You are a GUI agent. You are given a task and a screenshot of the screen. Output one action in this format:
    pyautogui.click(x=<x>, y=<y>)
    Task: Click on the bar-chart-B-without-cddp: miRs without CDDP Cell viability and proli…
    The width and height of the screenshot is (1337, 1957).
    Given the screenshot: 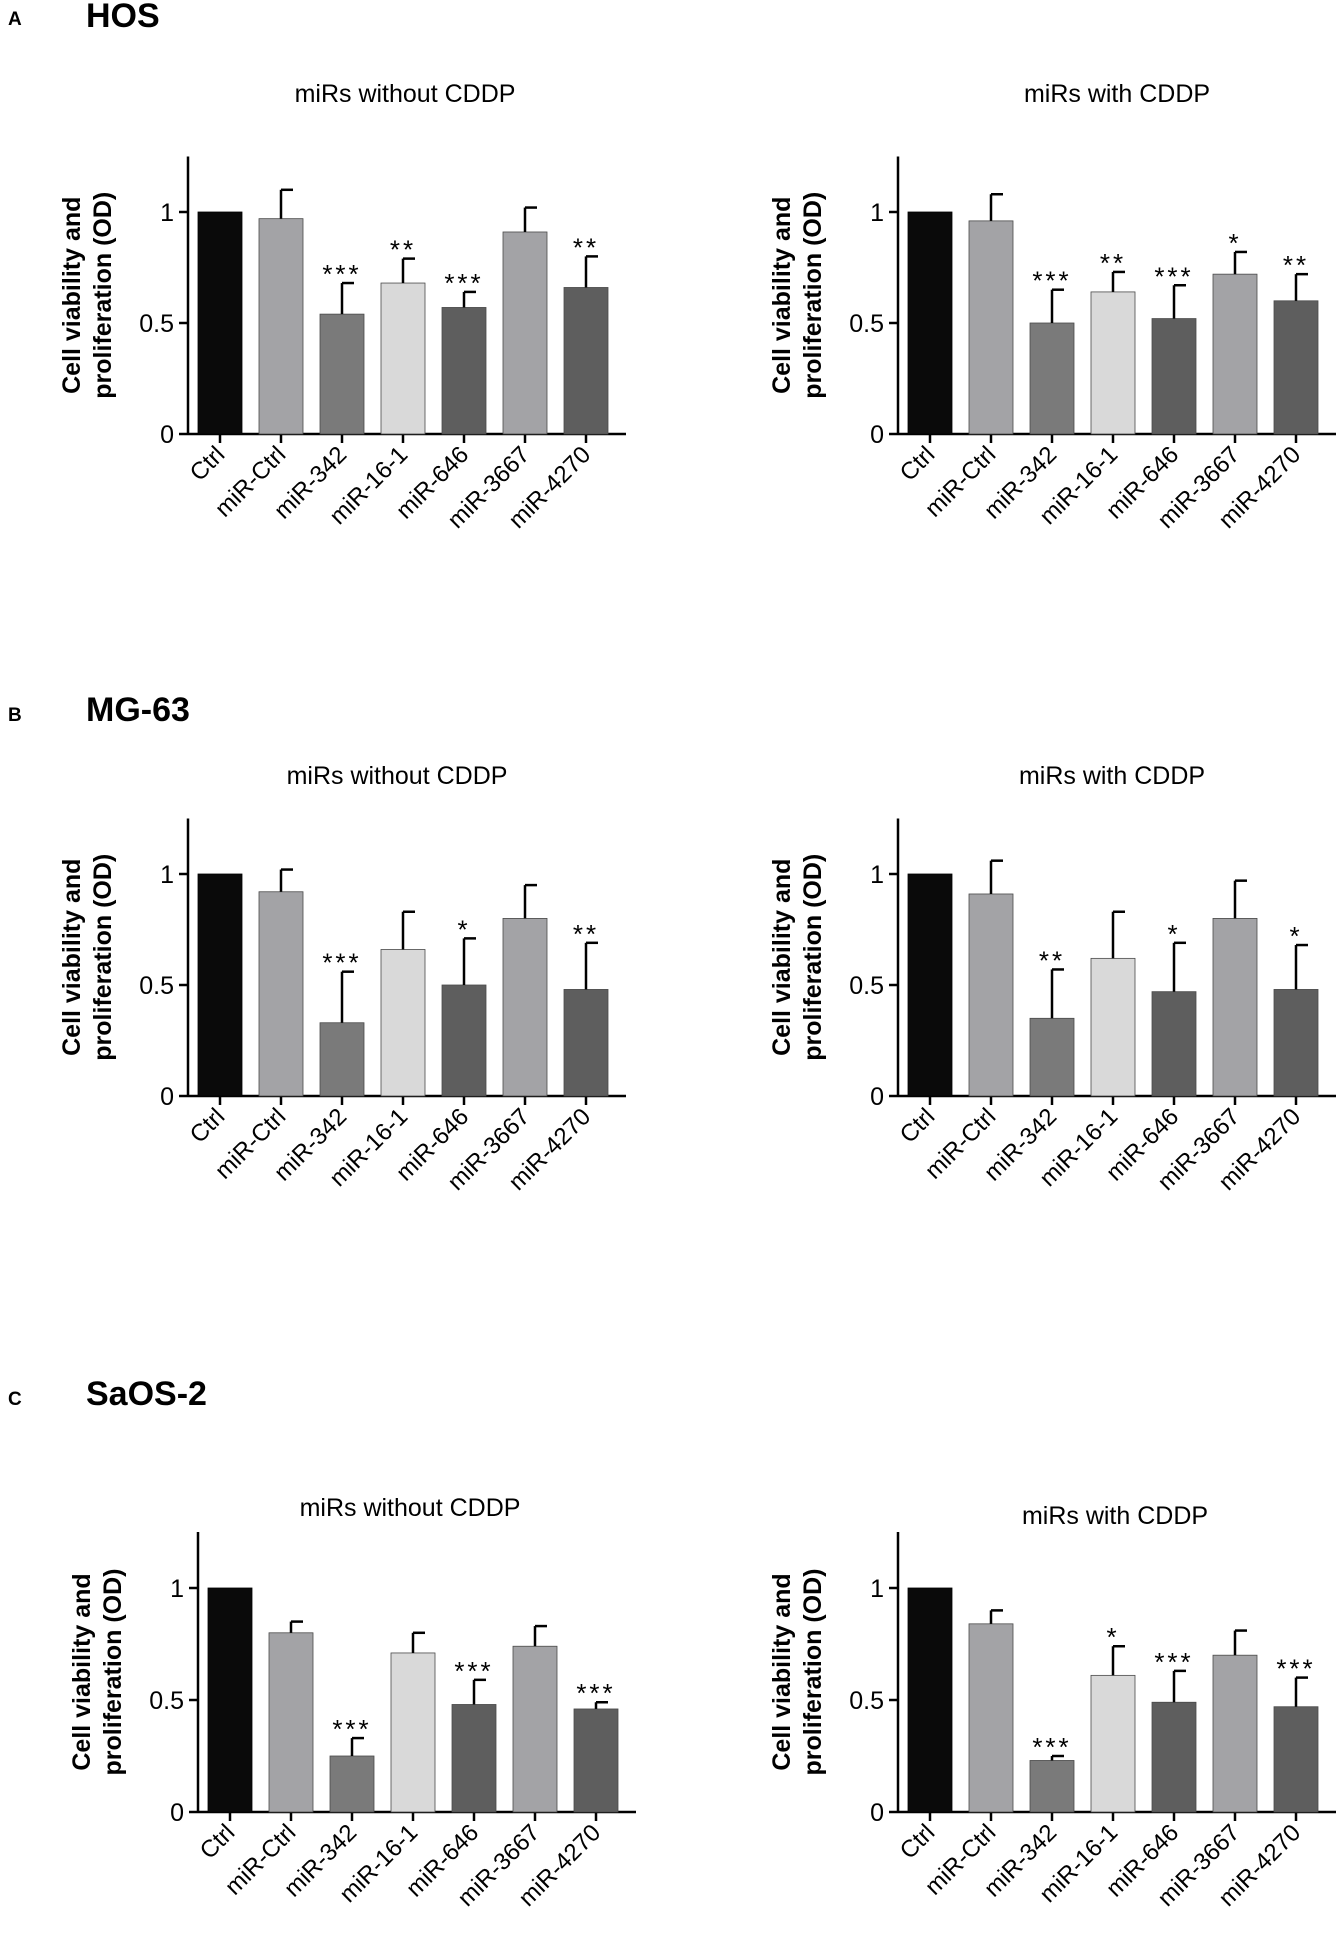 What is the action you would take?
    pyautogui.click(x=342, y=979)
    